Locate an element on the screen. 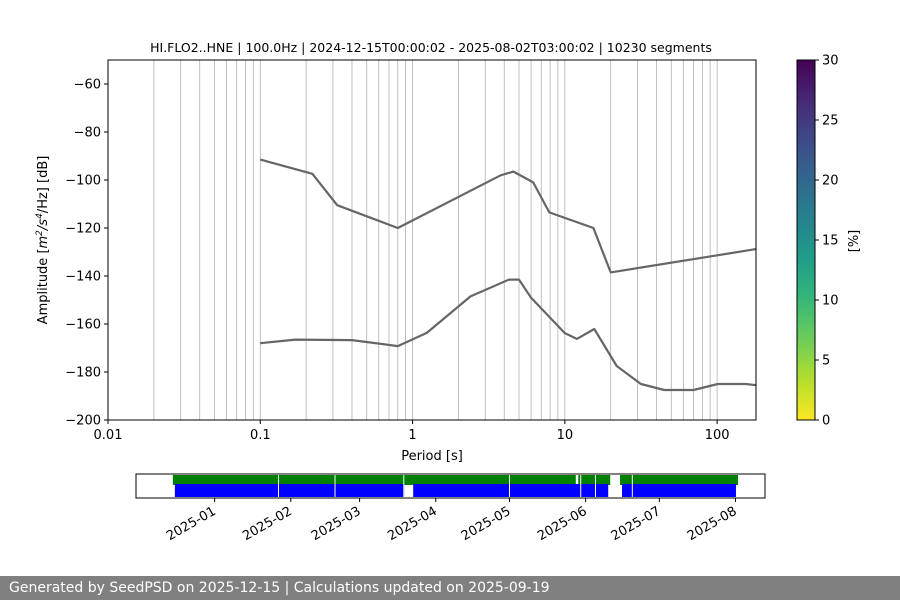 Image resolution: width=900 pixels, height=600 pixels. y-tick-label: −160 is located at coordinates (83, 325).